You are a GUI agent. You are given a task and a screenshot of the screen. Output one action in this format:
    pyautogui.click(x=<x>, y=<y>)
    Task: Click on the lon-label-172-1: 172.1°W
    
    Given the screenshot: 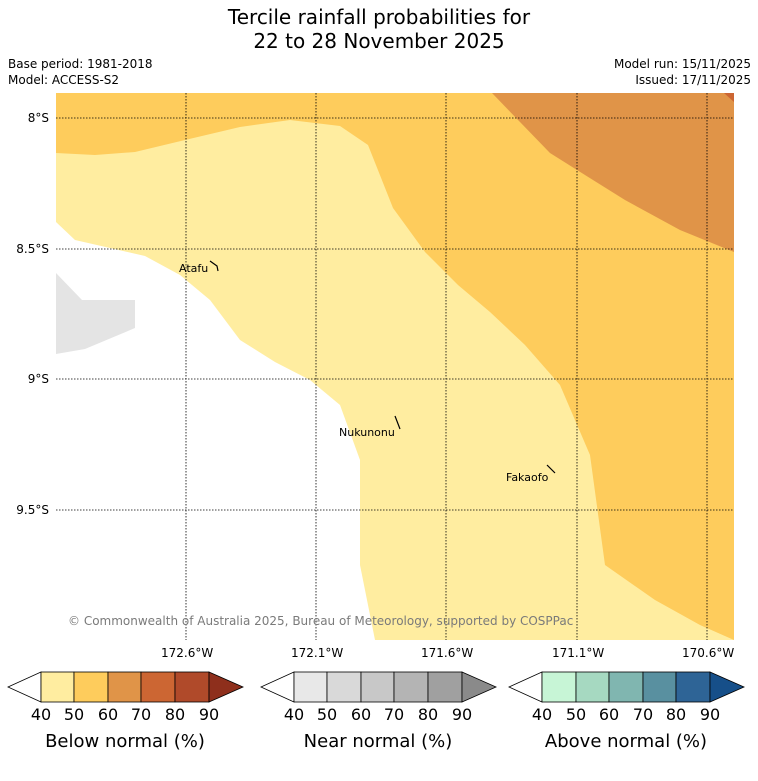 What is the action you would take?
    pyautogui.click(x=317, y=653)
    